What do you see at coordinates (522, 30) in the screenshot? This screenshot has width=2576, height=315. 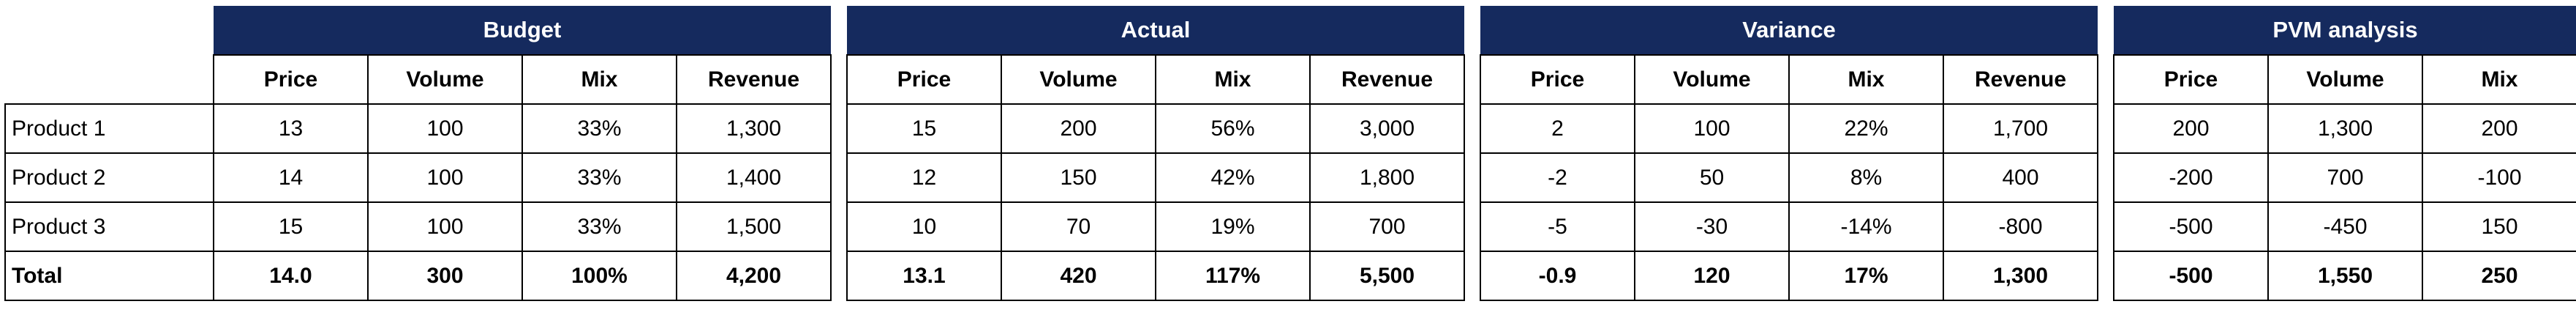 I see `budget-title: Budget` at bounding box center [522, 30].